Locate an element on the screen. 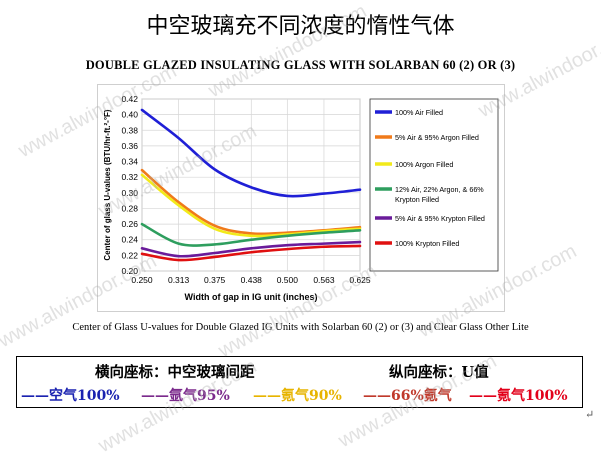 Image resolution: width=601 pixels, height=458 pixels. y-tick-label: 0.42 is located at coordinates (129, 99).